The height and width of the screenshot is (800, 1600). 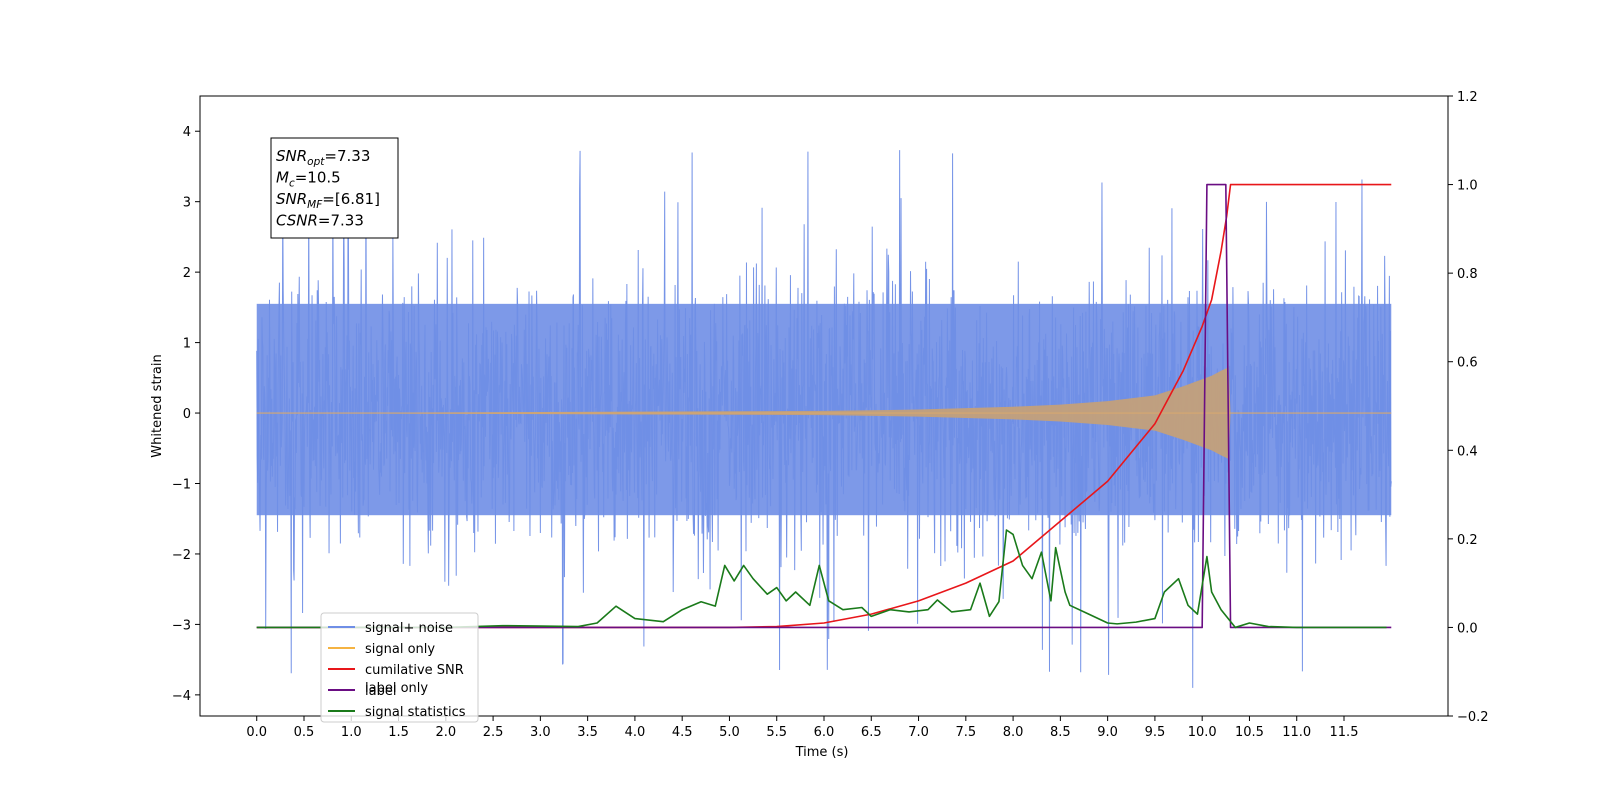 I want to click on y-right-tick-label: 0.0, so click(x=1467, y=628).